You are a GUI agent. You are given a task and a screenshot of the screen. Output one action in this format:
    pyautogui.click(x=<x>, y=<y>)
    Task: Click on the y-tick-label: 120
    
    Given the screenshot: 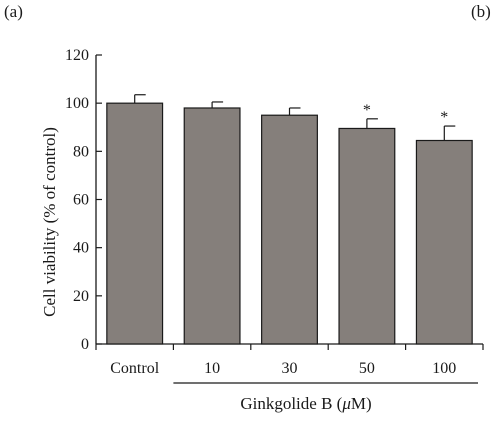 What is the action you would take?
    pyautogui.click(x=77, y=55)
    